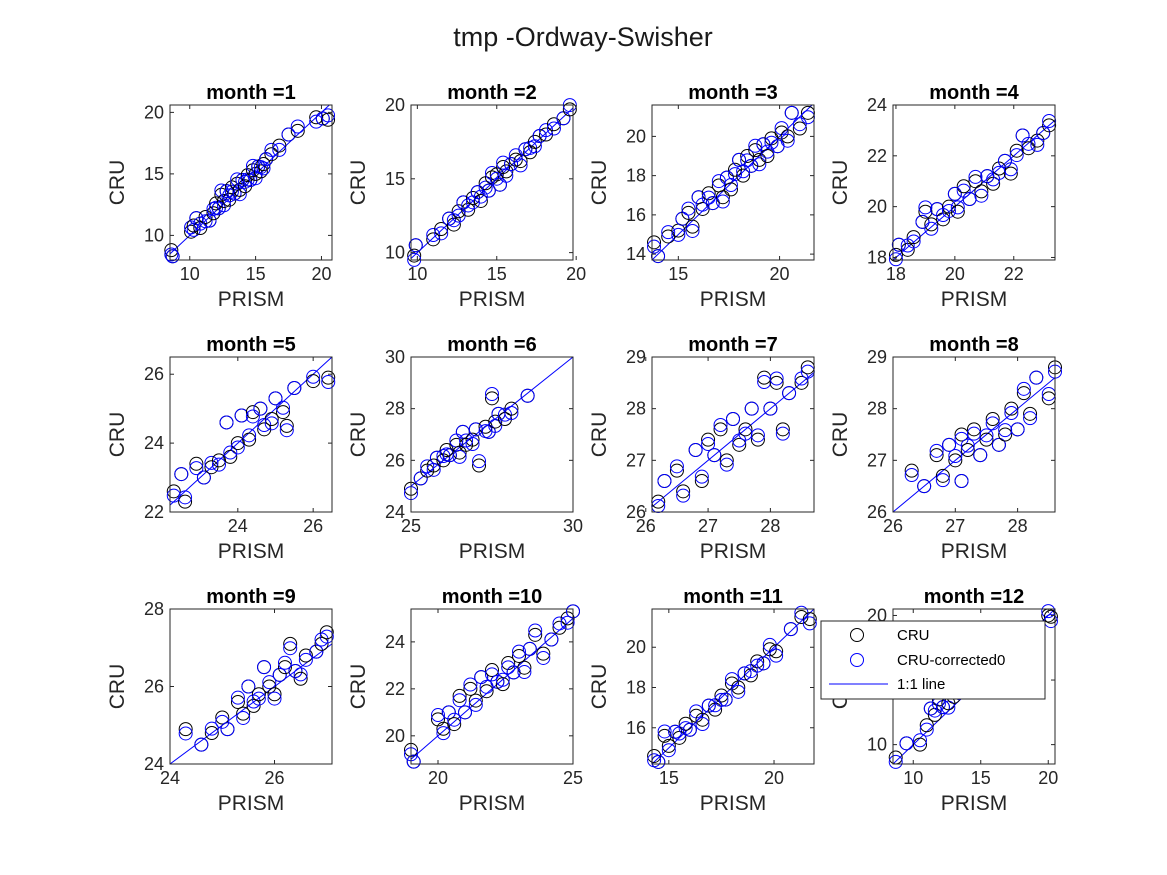 The width and height of the screenshot is (1167, 875). I want to click on x-tick-label: 10, so click(913, 778).